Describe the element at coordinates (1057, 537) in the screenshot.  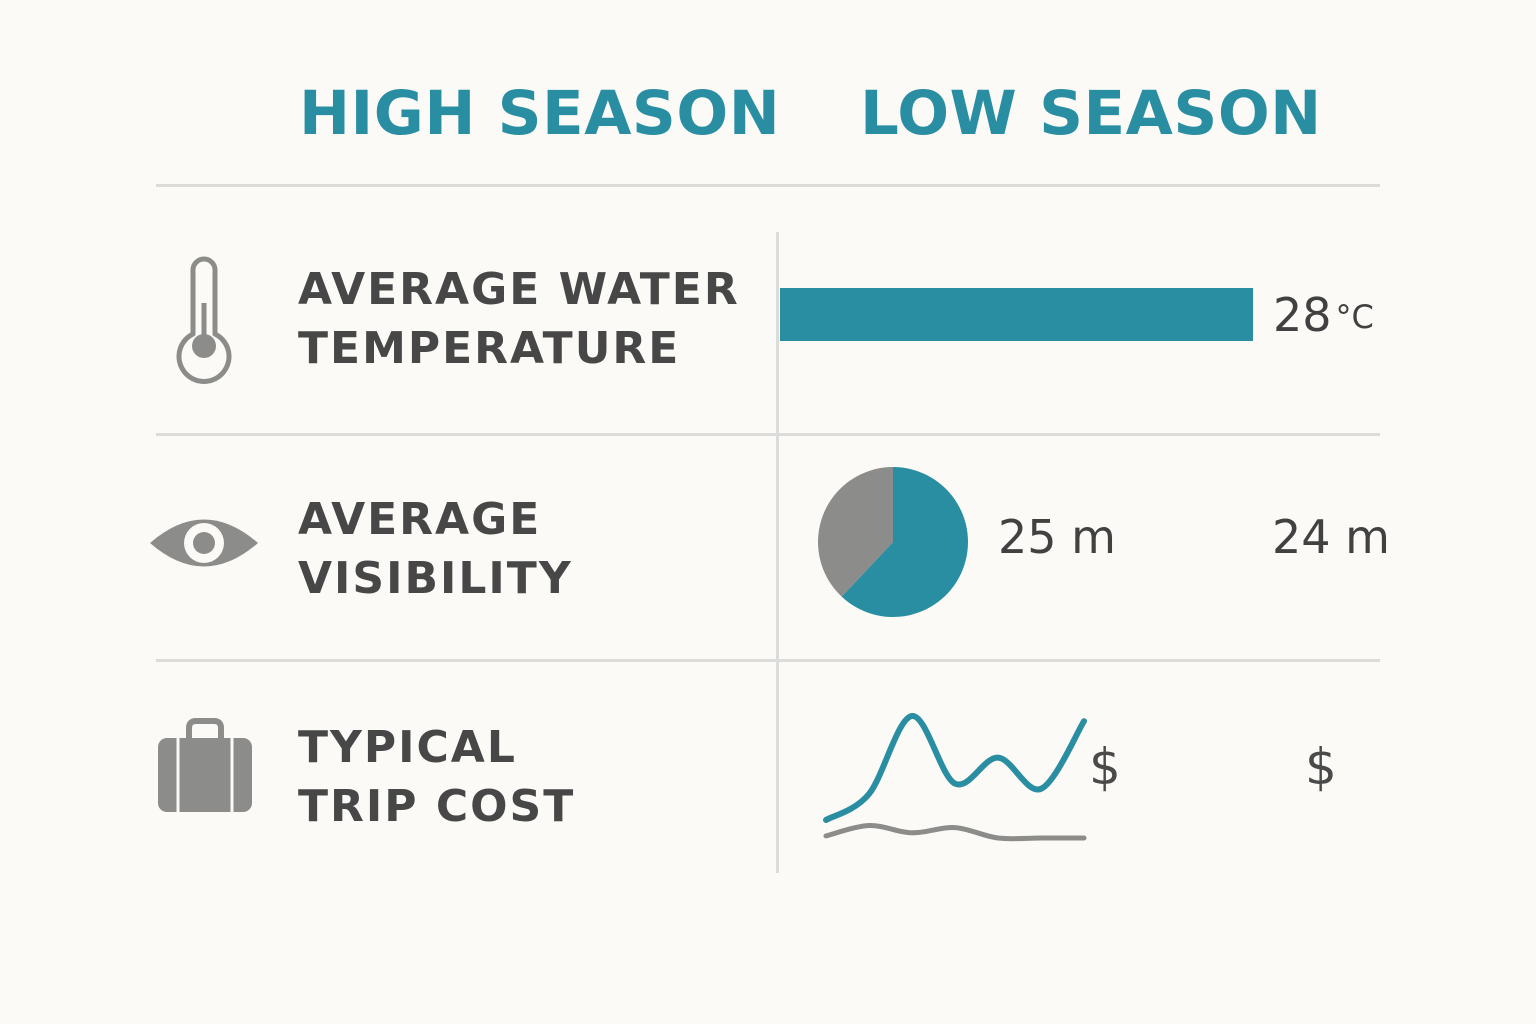
I see `high-visibility-value: 25 m` at that location.